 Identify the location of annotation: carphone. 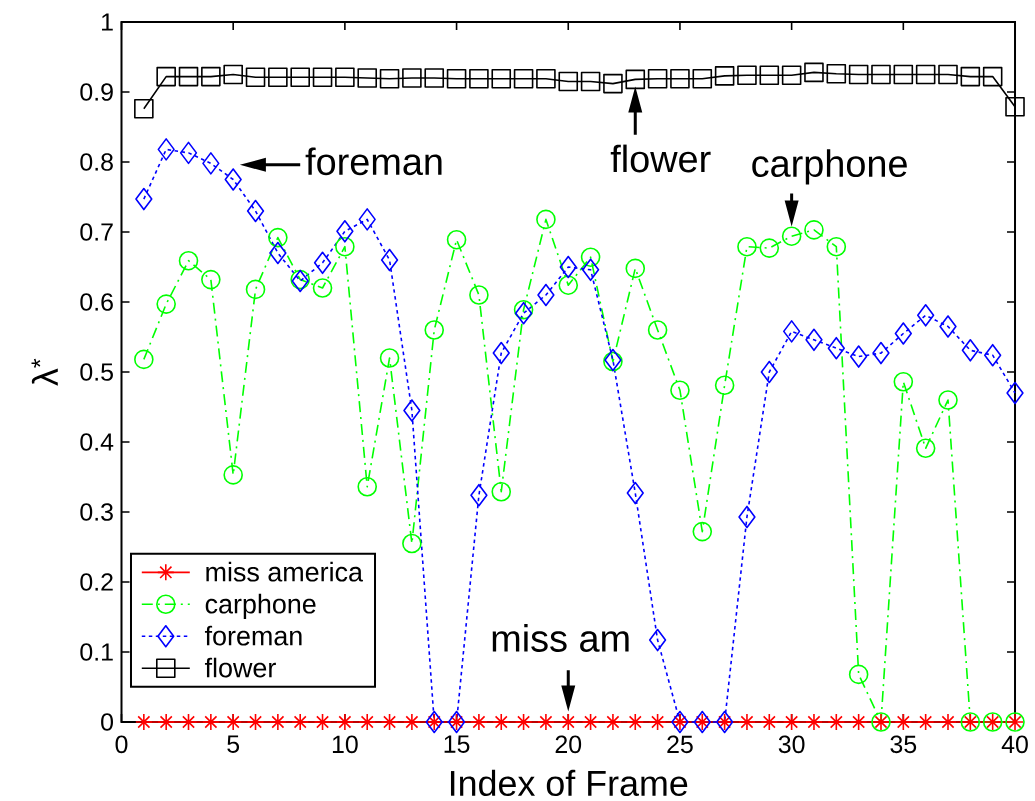
(829, 167).